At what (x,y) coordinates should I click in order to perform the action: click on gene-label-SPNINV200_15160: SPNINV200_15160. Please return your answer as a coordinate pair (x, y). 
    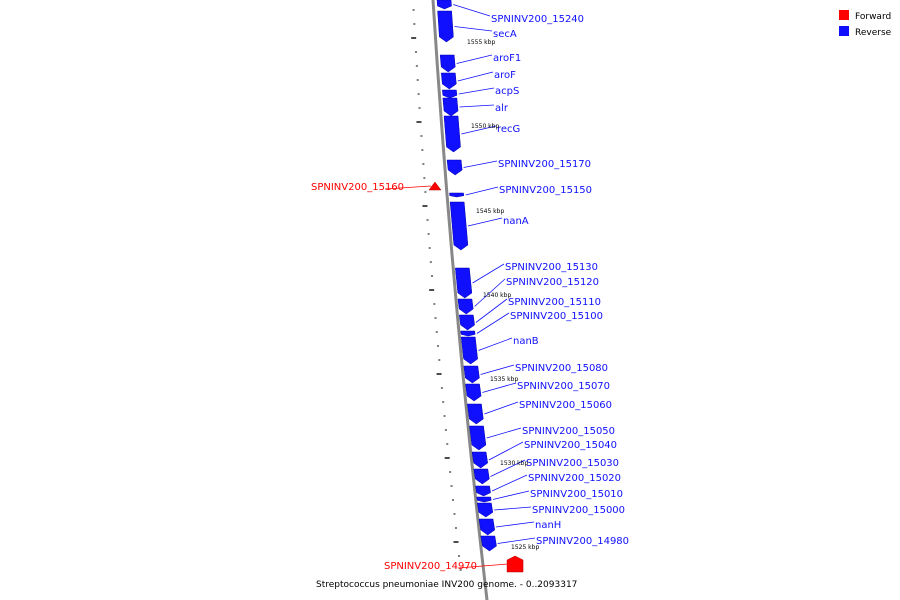
    Looking at the image, I should click on (357, 187).